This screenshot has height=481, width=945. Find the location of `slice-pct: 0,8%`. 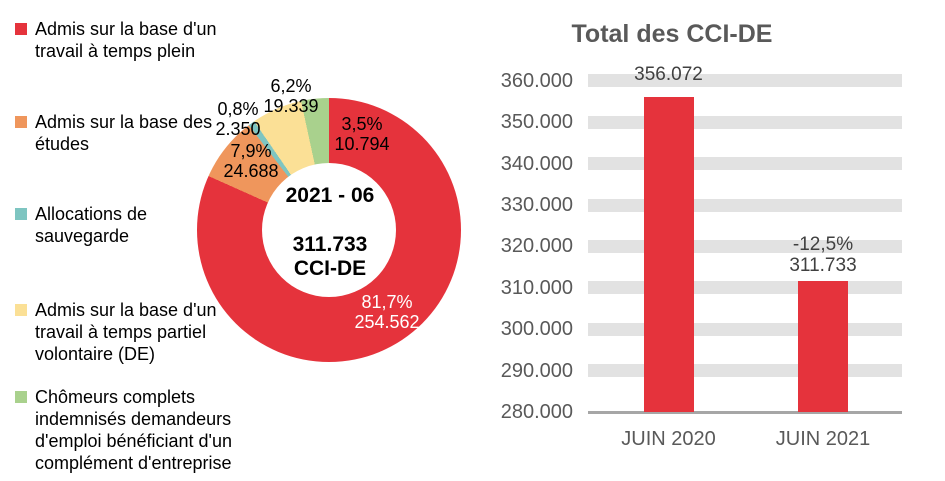

slice-pct: 0,8% is located at coordinates (238, 109).